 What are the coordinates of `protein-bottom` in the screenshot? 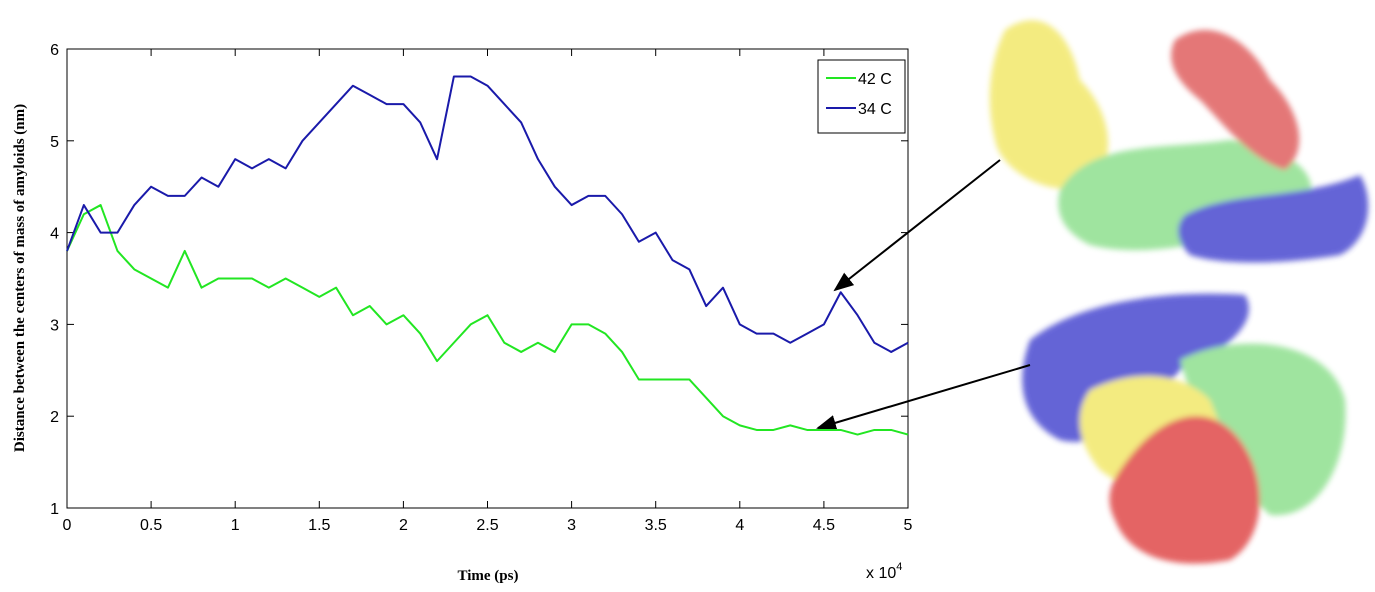 It's located at (1184, 428).